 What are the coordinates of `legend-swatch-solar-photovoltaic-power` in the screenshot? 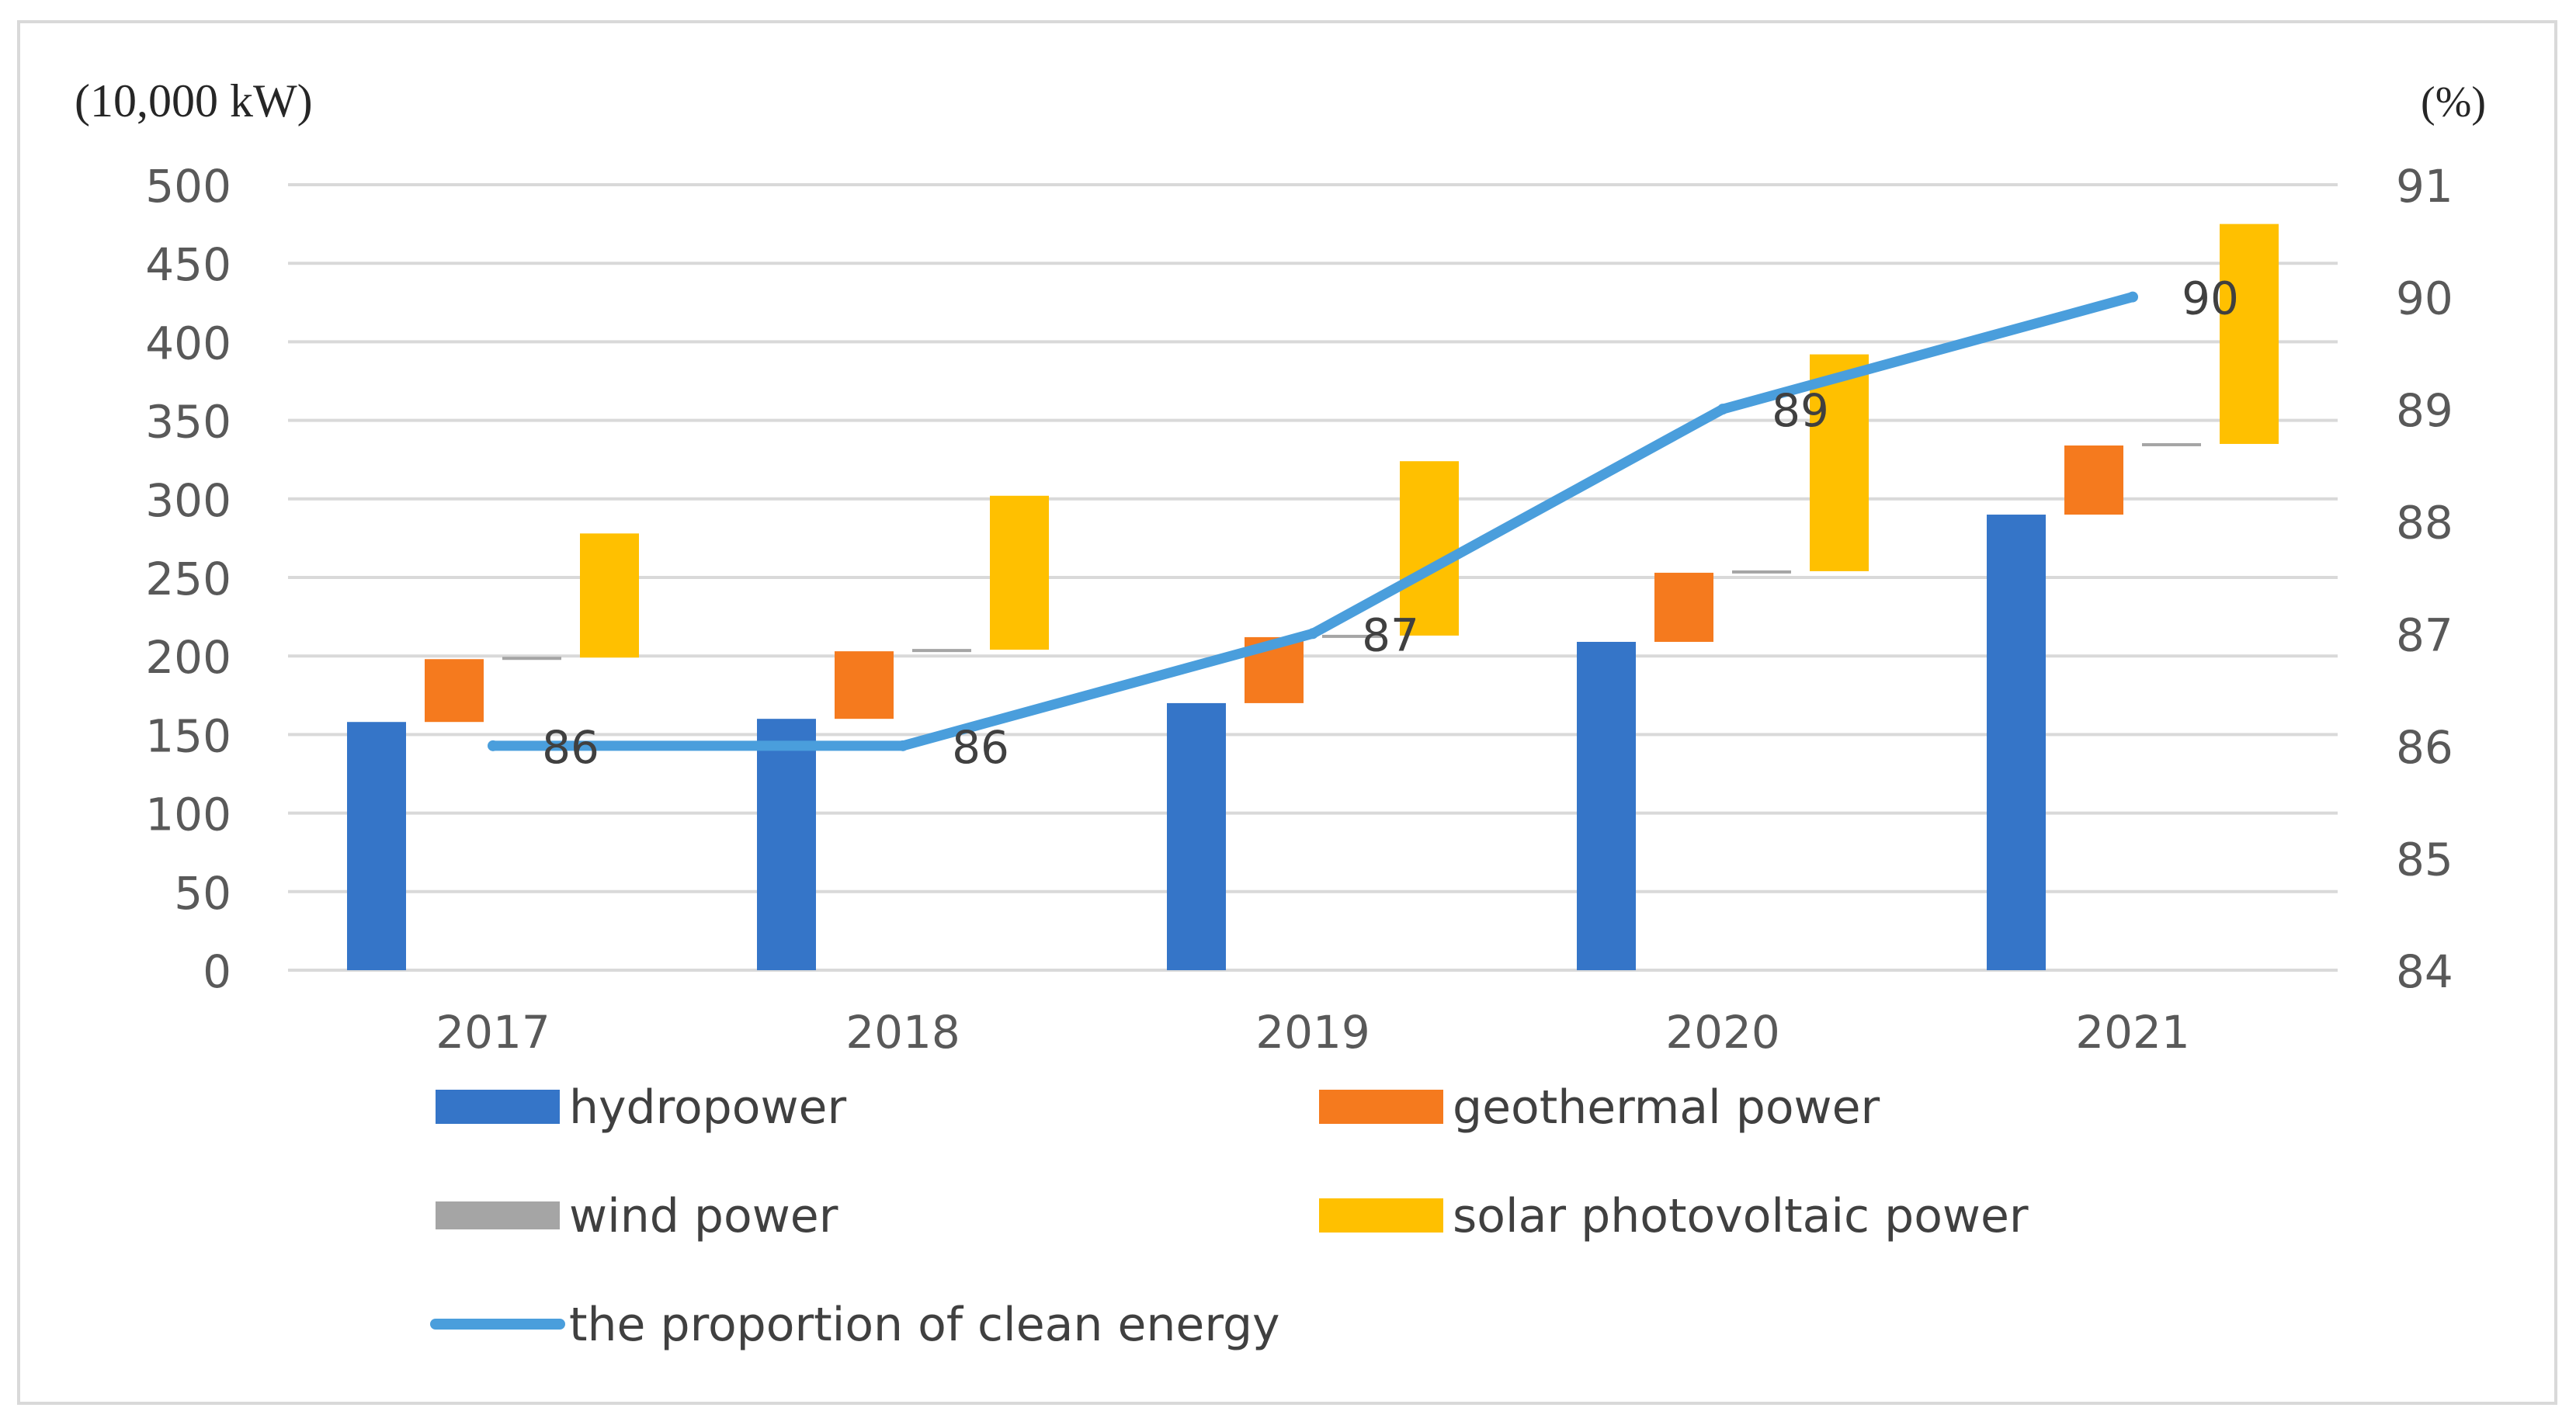 It's located at (1381, 1215).